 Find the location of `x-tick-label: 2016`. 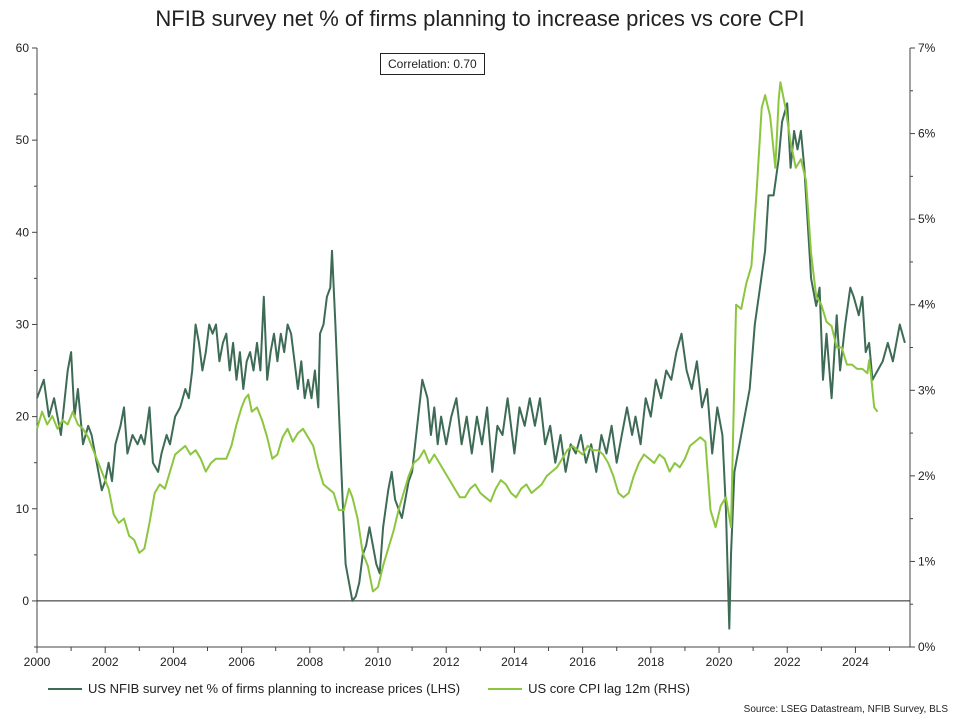

x-tick-label: 2016 is located at coordinates (582, 662).